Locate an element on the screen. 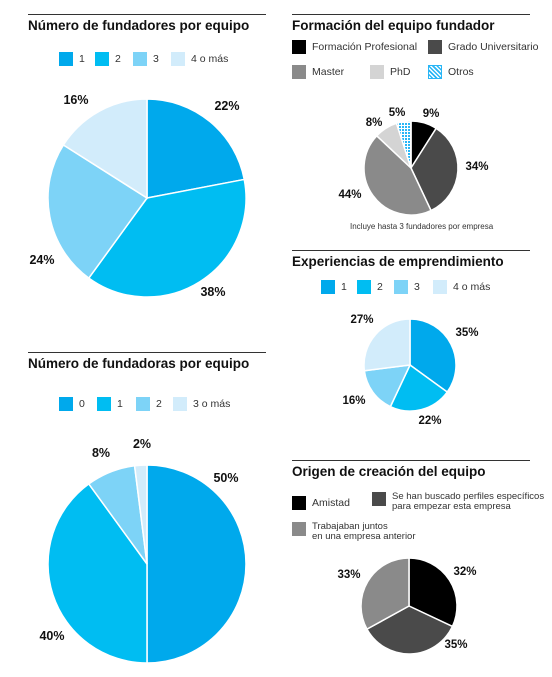  slice-label: 32% is located at coordinates (464, 572).